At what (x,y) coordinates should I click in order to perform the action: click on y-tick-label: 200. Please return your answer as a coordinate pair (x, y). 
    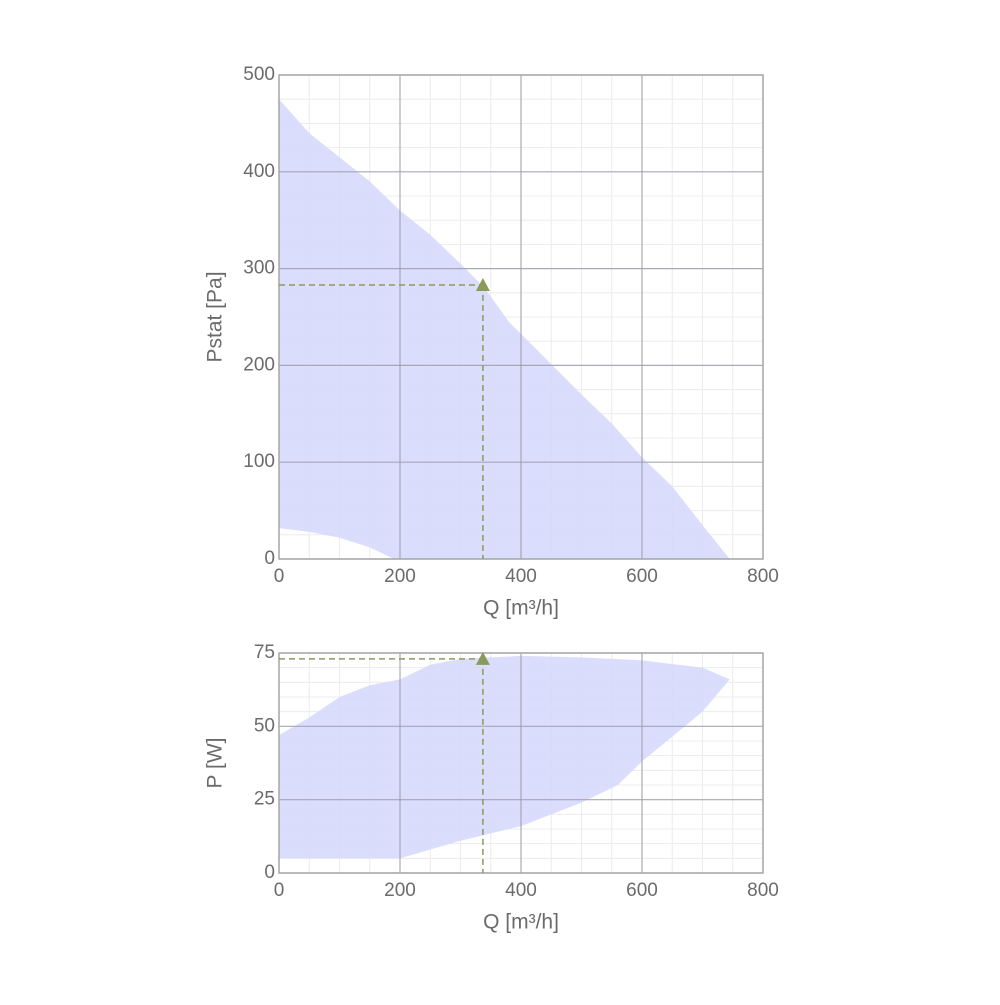
    Looking at the image, I should click on (259, 364).